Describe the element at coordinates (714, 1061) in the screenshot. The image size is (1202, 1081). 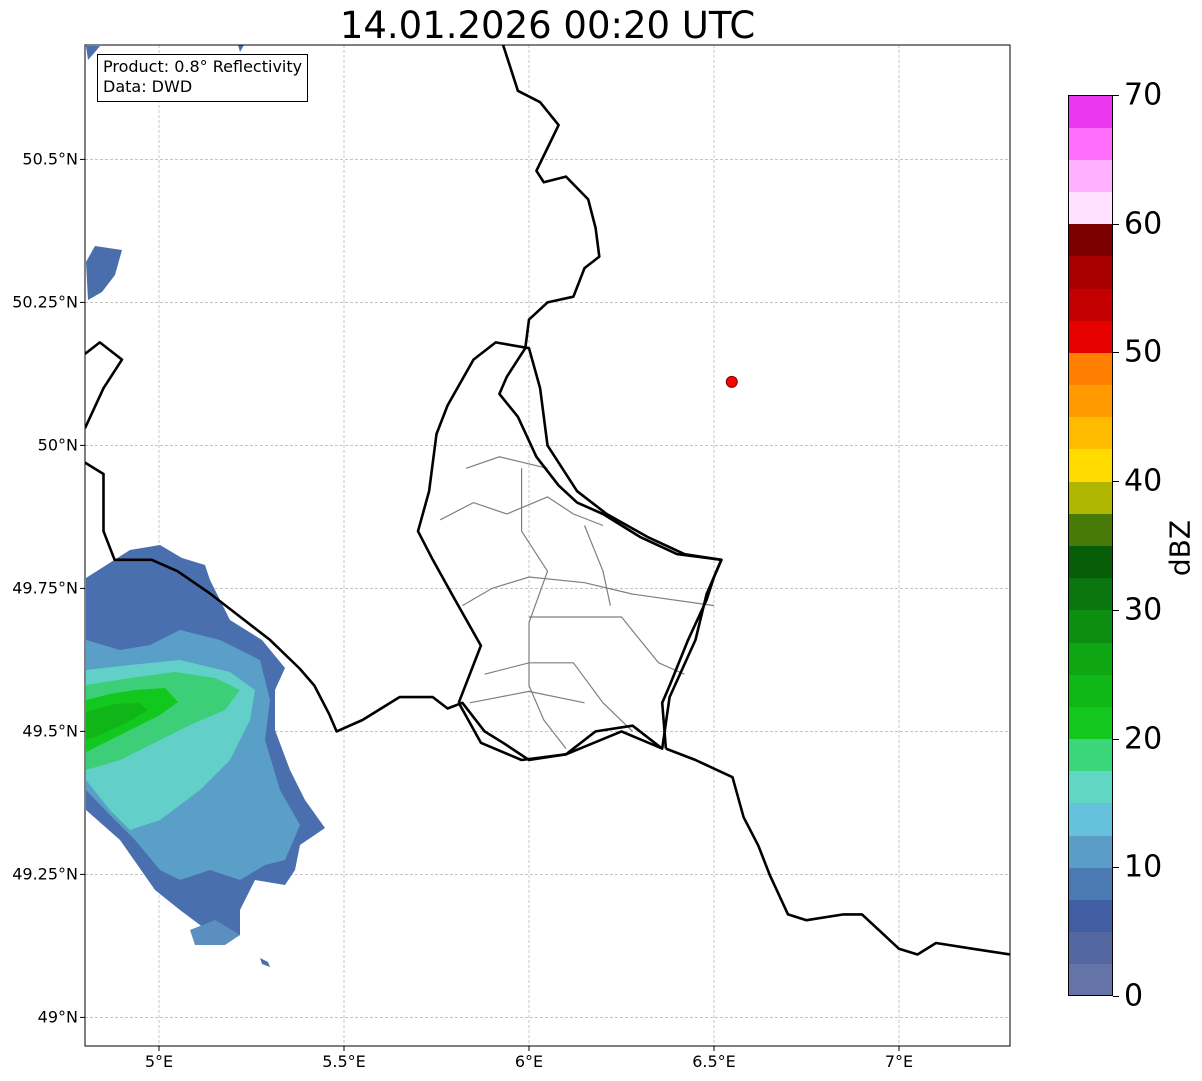
I see `lon-tick-label: 6.5°E` at that location.